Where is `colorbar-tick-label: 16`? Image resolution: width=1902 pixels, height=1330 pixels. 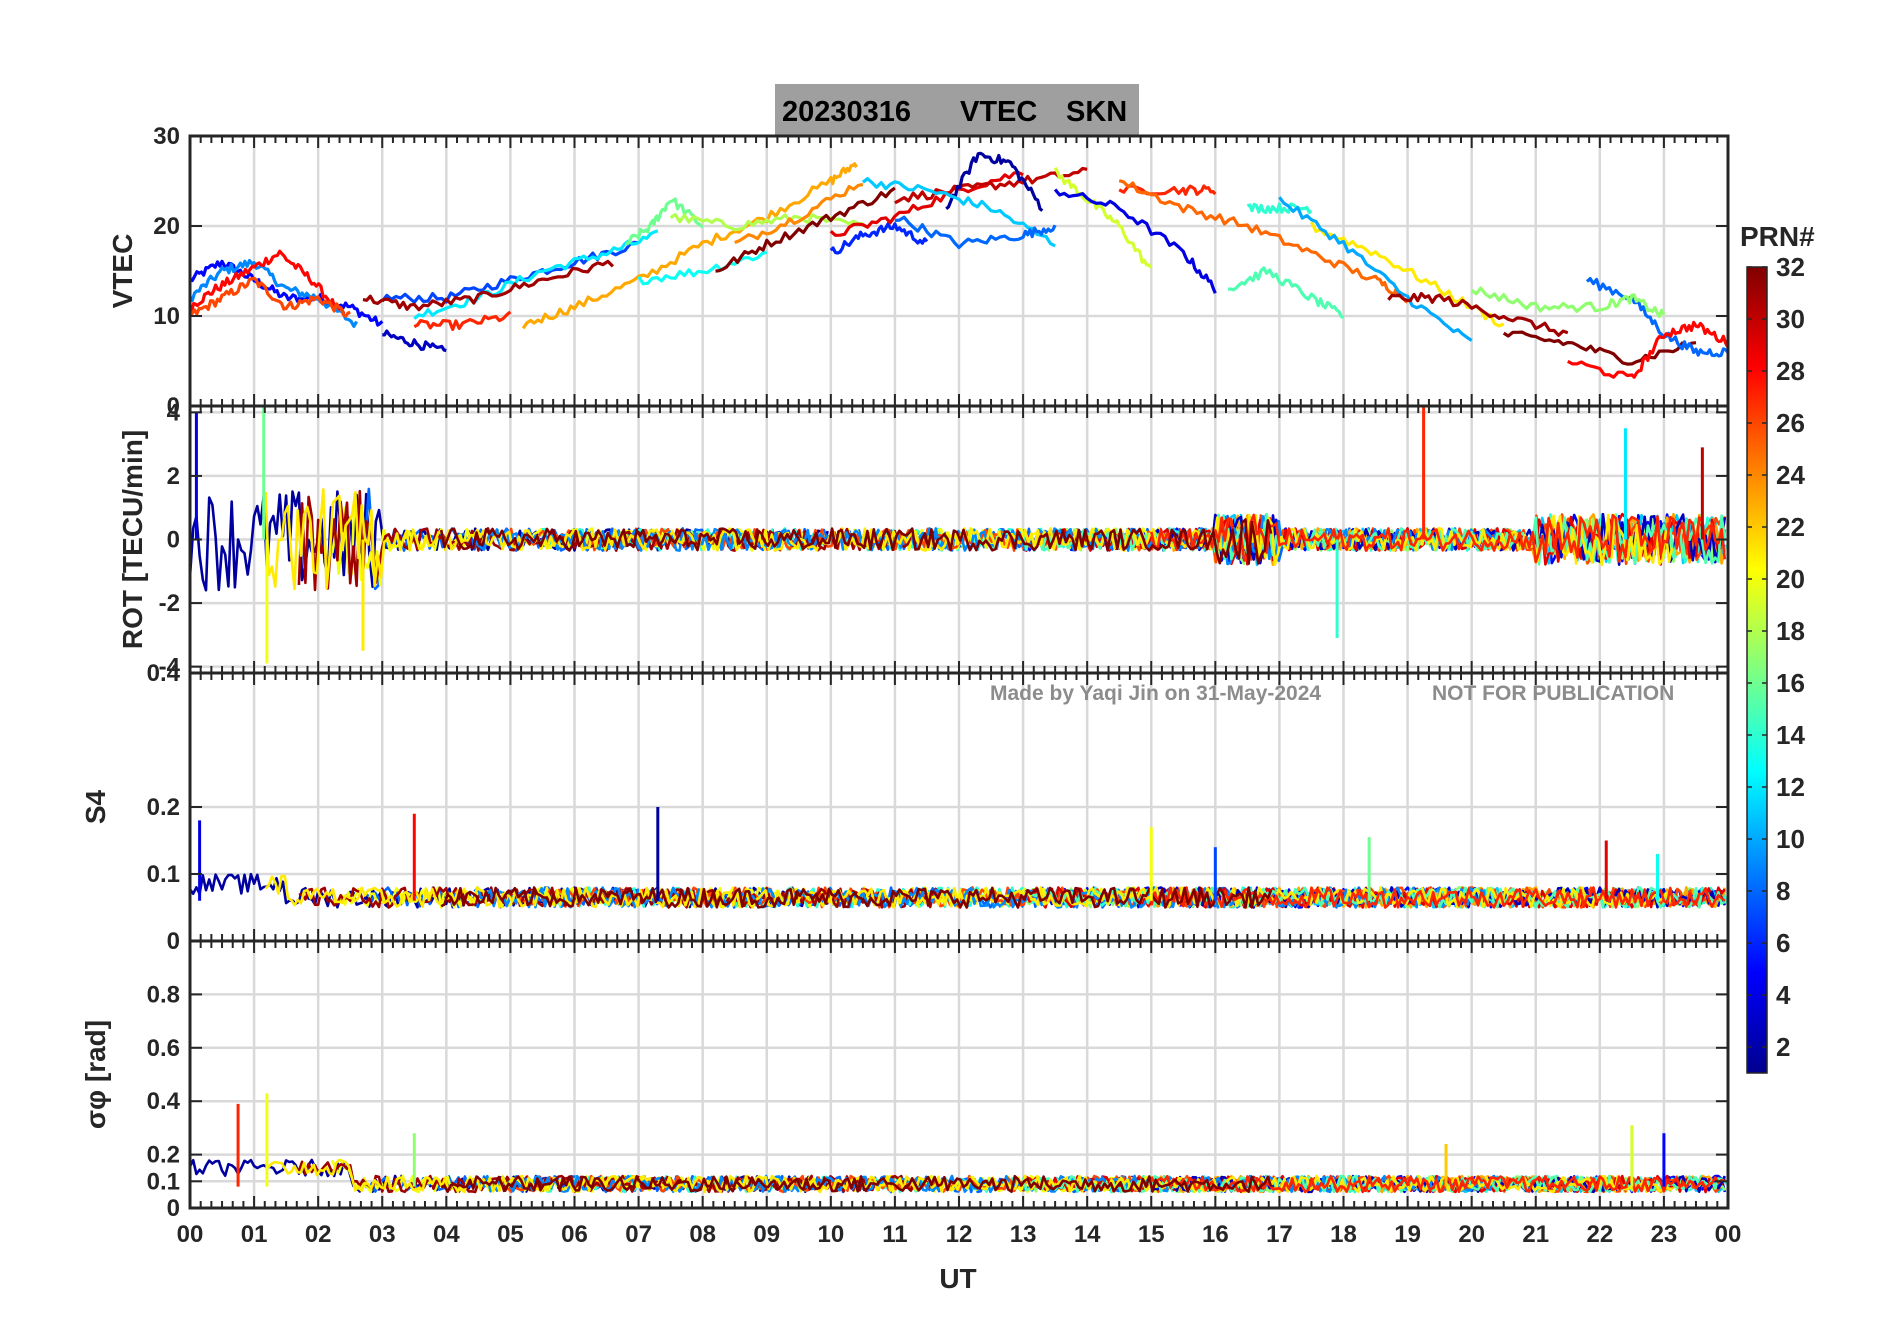 colorbar-tick-label: 16 is located at coordinates (1790, 683).